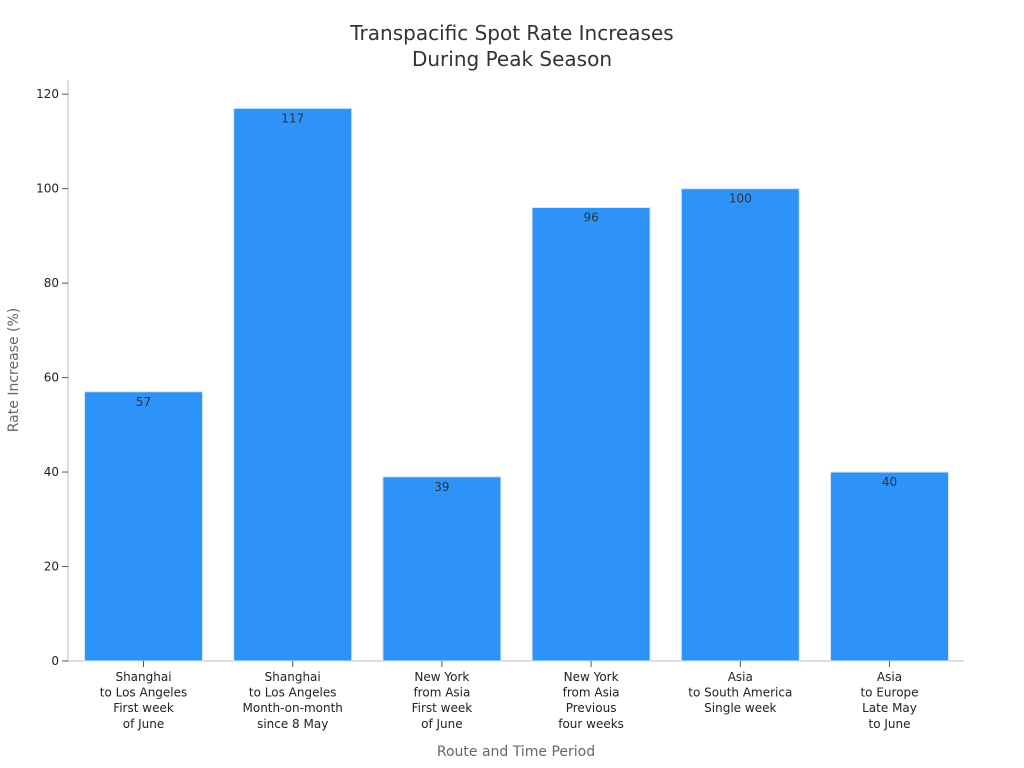 This screenshot has height=768, width=1024. What do you see at coordinates (51, 283) in the screenshot?
I see `y-tick-label: 80` at bounding box center [51, 283].